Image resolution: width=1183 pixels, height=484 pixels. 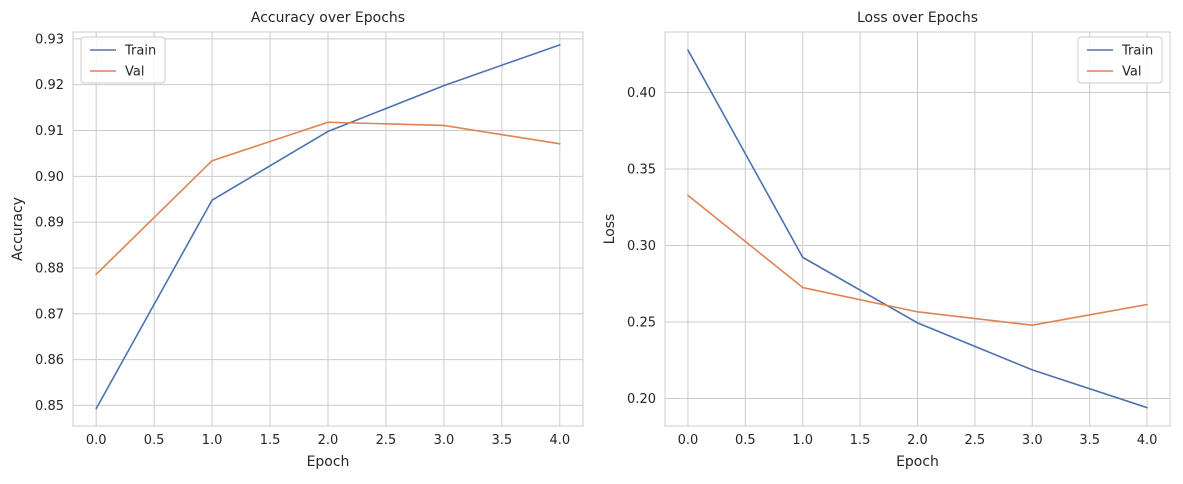 What do you see at coordinates (502, 440) in the screenshot?
I see `accuracy-x-tick-label: 3.5` at bounding box center [502, 440].